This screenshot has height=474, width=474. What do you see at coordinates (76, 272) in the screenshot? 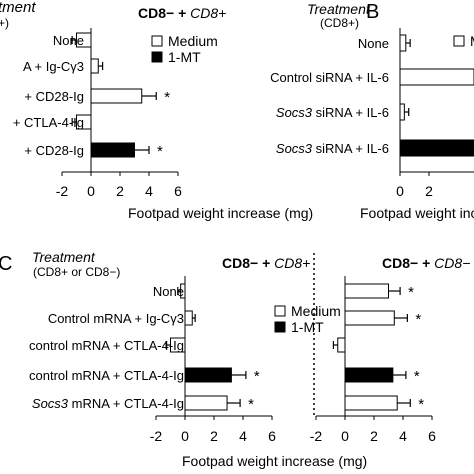
I see `panel-c-treatment-subtitle: (CD8+ or CD8−)` at bounding box center [76, 272].